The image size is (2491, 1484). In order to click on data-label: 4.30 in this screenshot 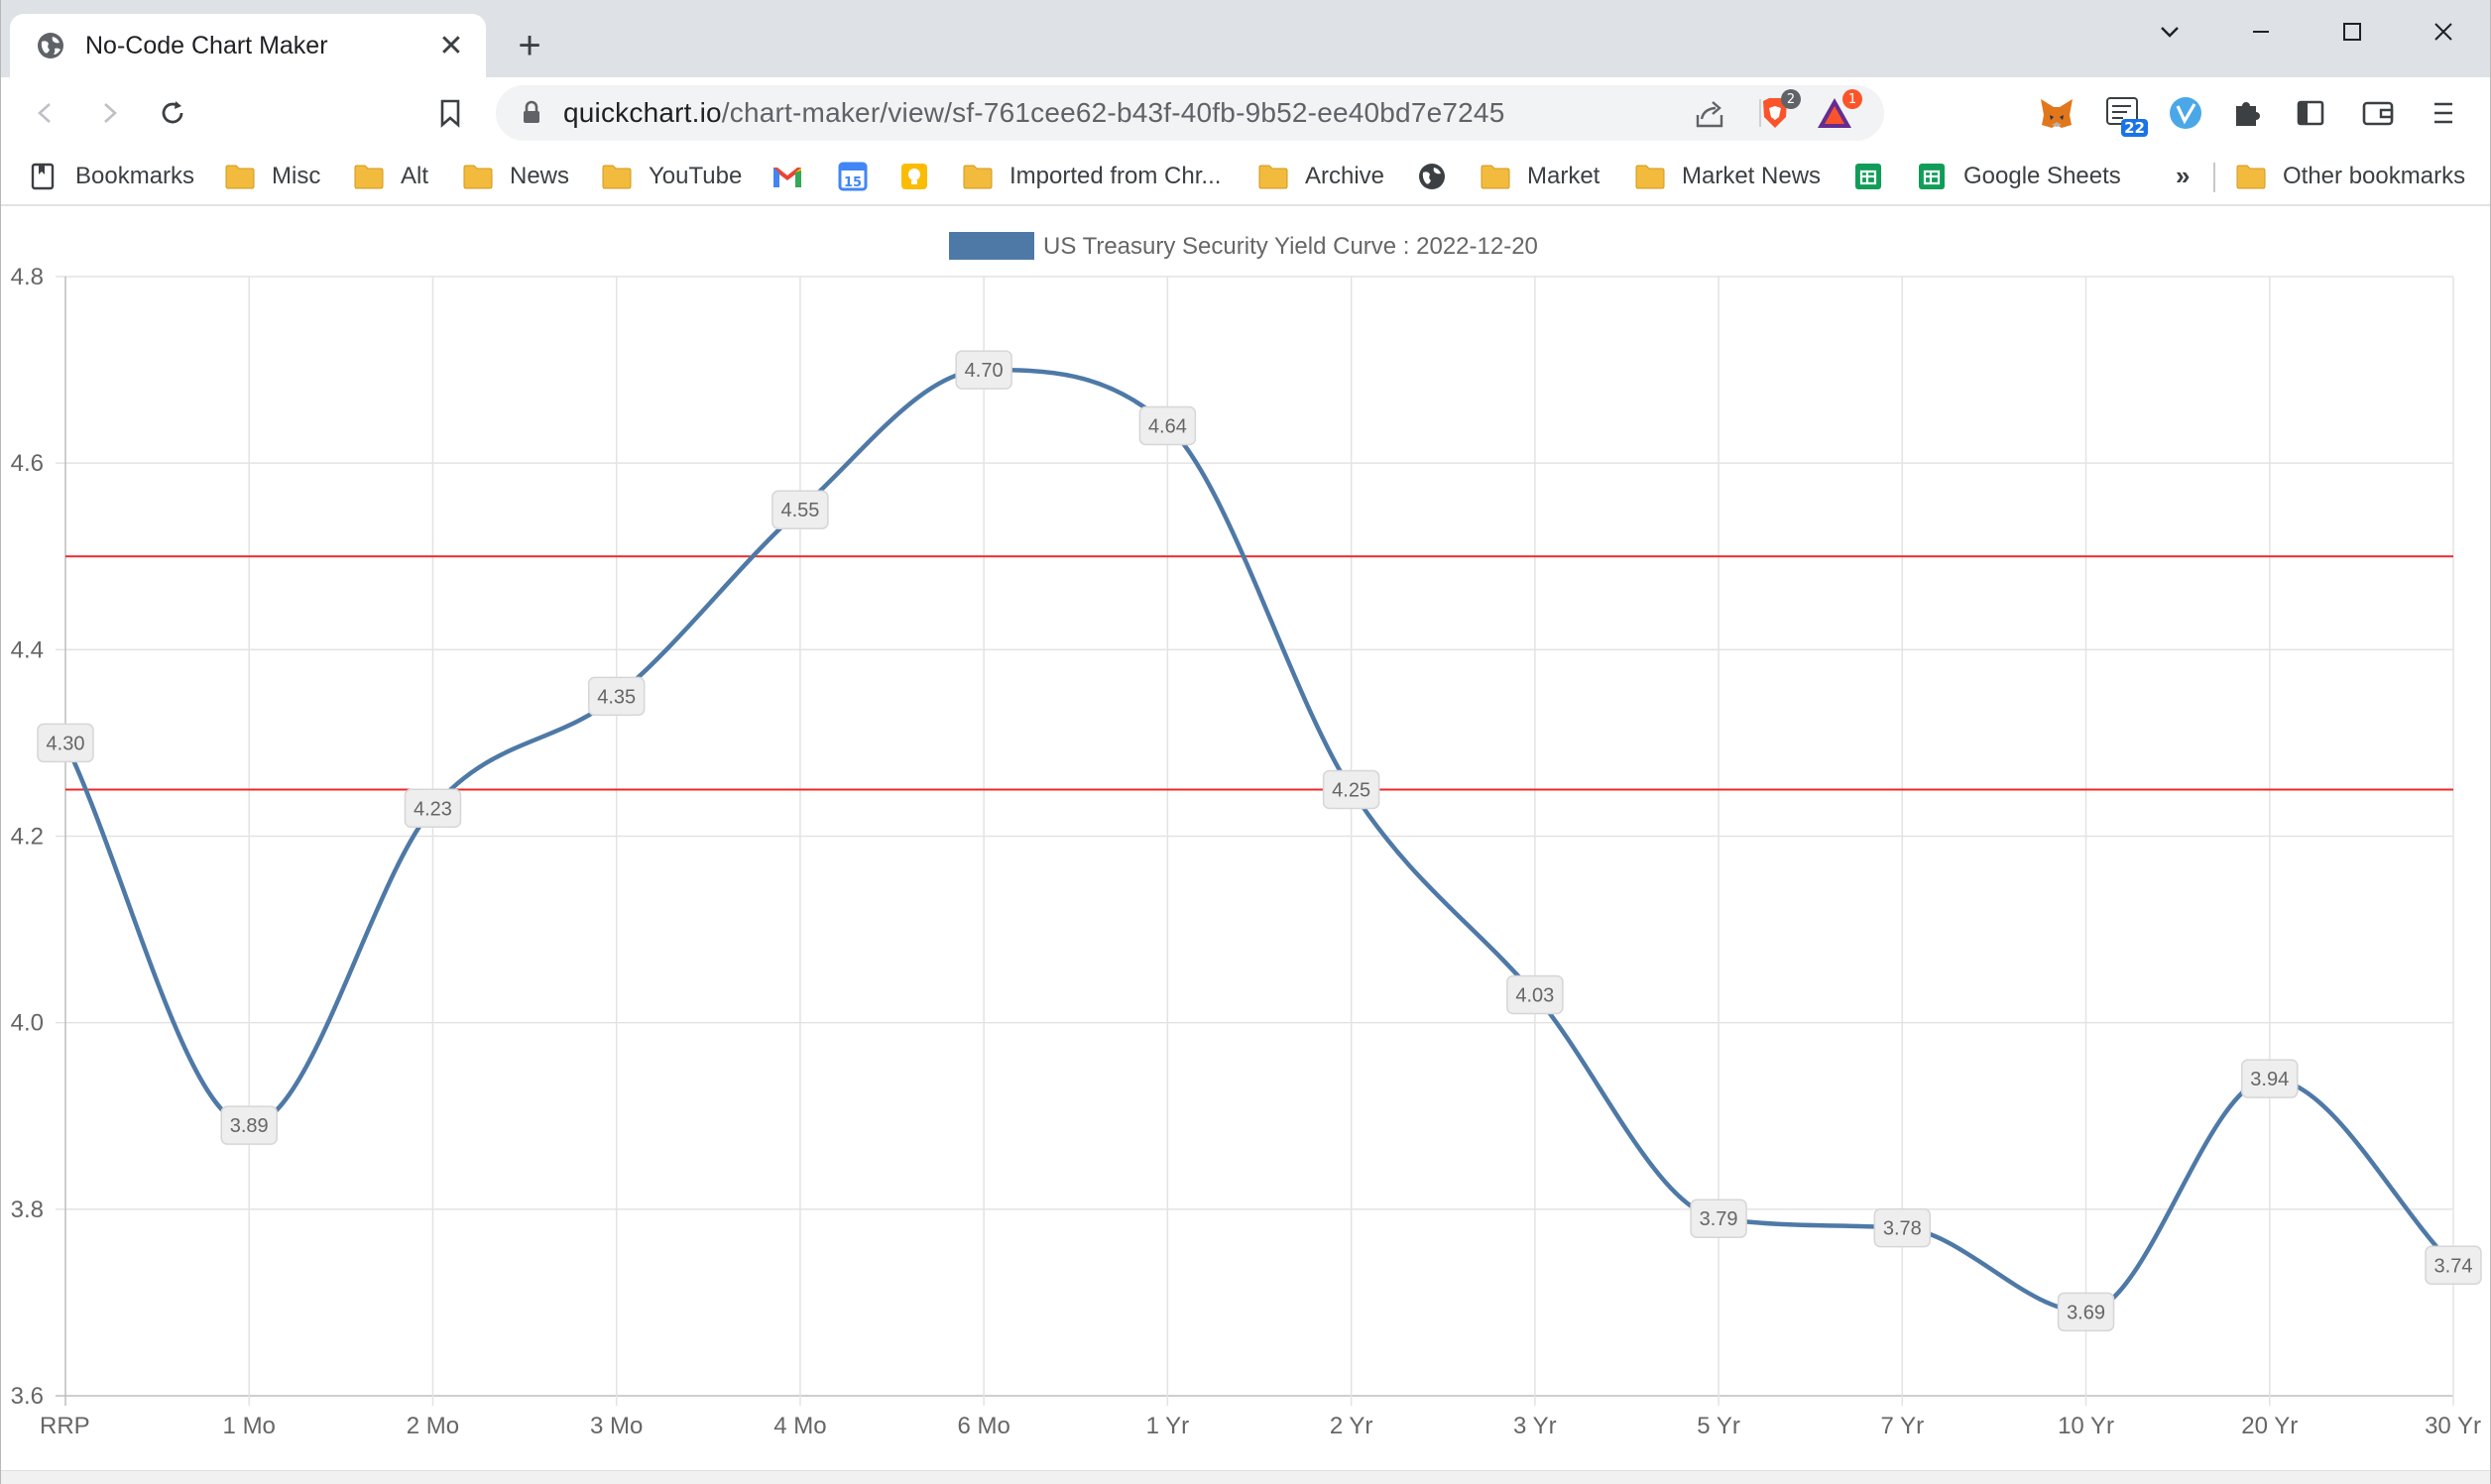, I will do `click(65, 743)`.